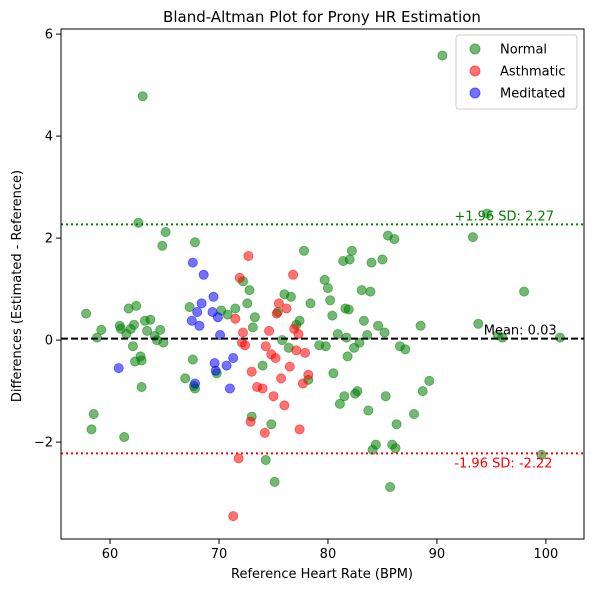 The width and height of the screenshot is (595, 590). What do you see at coordinates (504, 216) in the screenshot?
I see `upper-limit-annotation: +1.96 SD: 2.27` at bounding box center [504, 216].